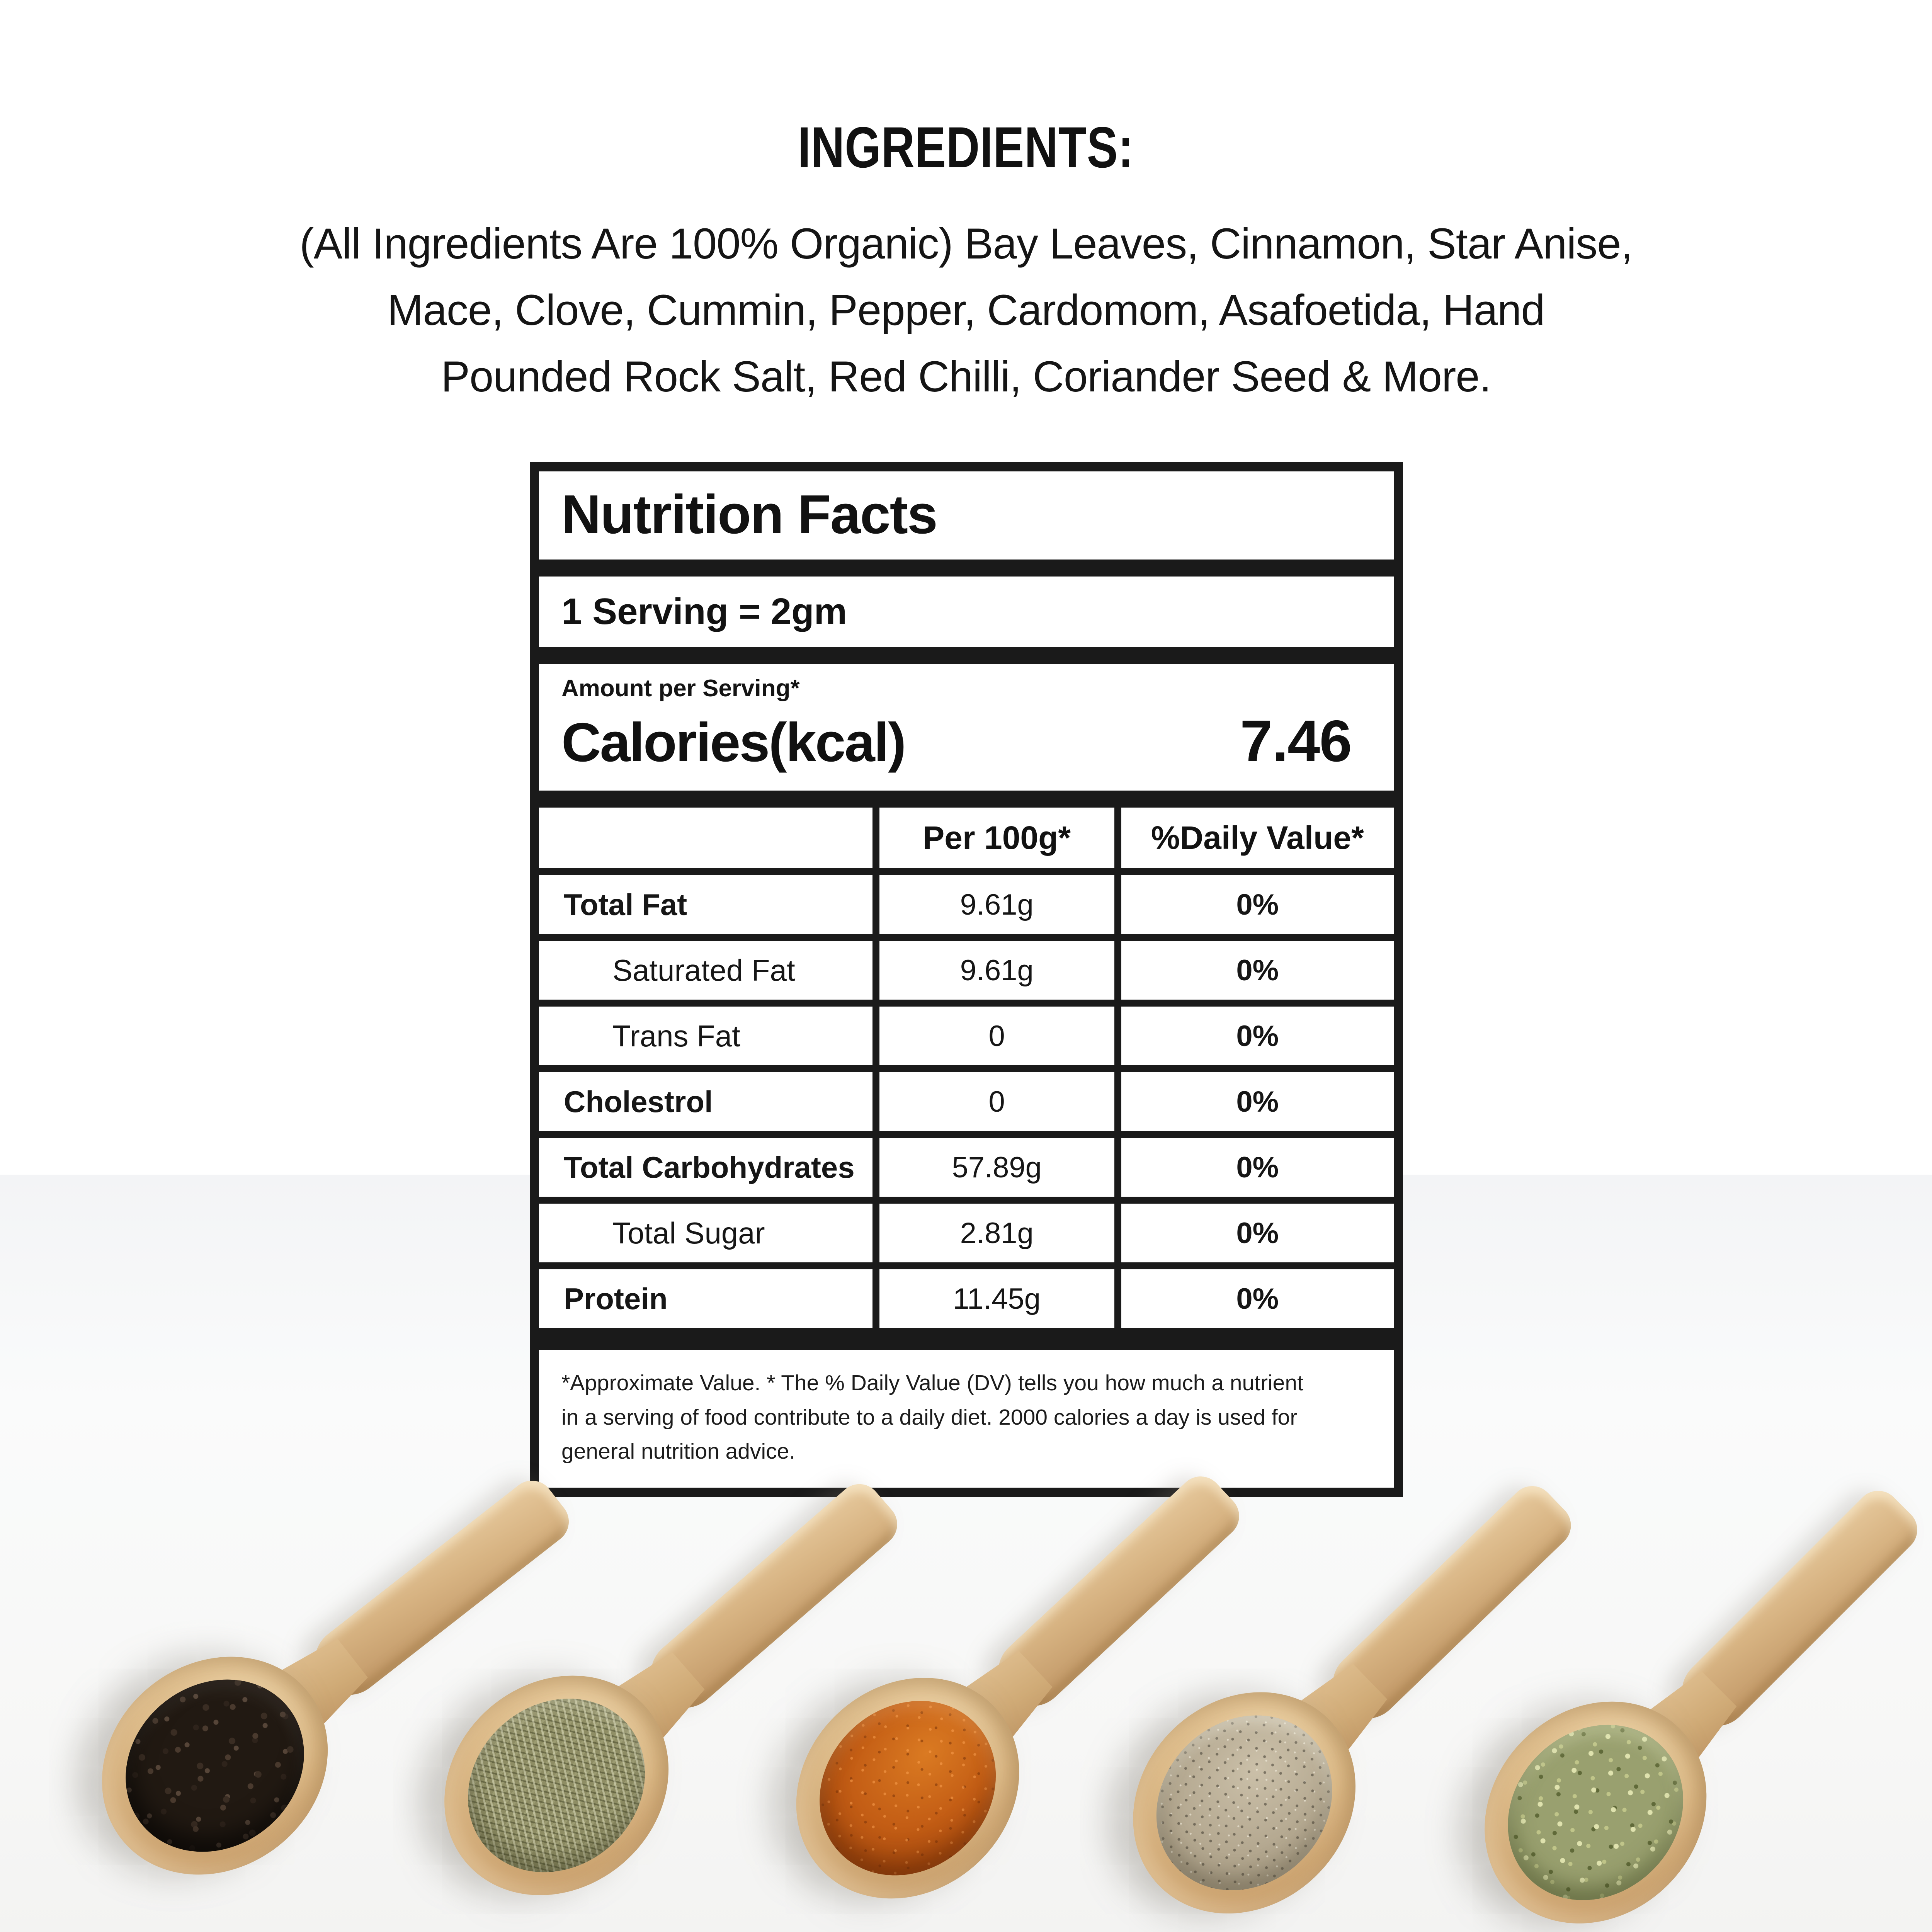  Describe the element at coordinates (706, 967) in the screenshot. I see `nutrient-label: Saturated Fat` at that location.